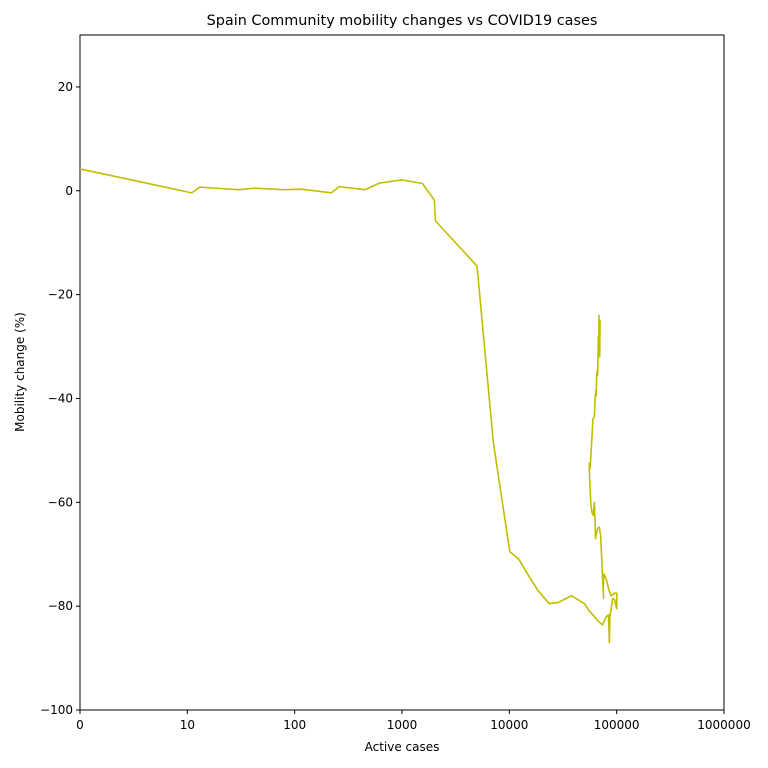 Image resolution: width=768 pixels, height=768 pixels. I want to click on y-axis: 20 0 −20 −40 −60 −80 −100, so click(60, 398).